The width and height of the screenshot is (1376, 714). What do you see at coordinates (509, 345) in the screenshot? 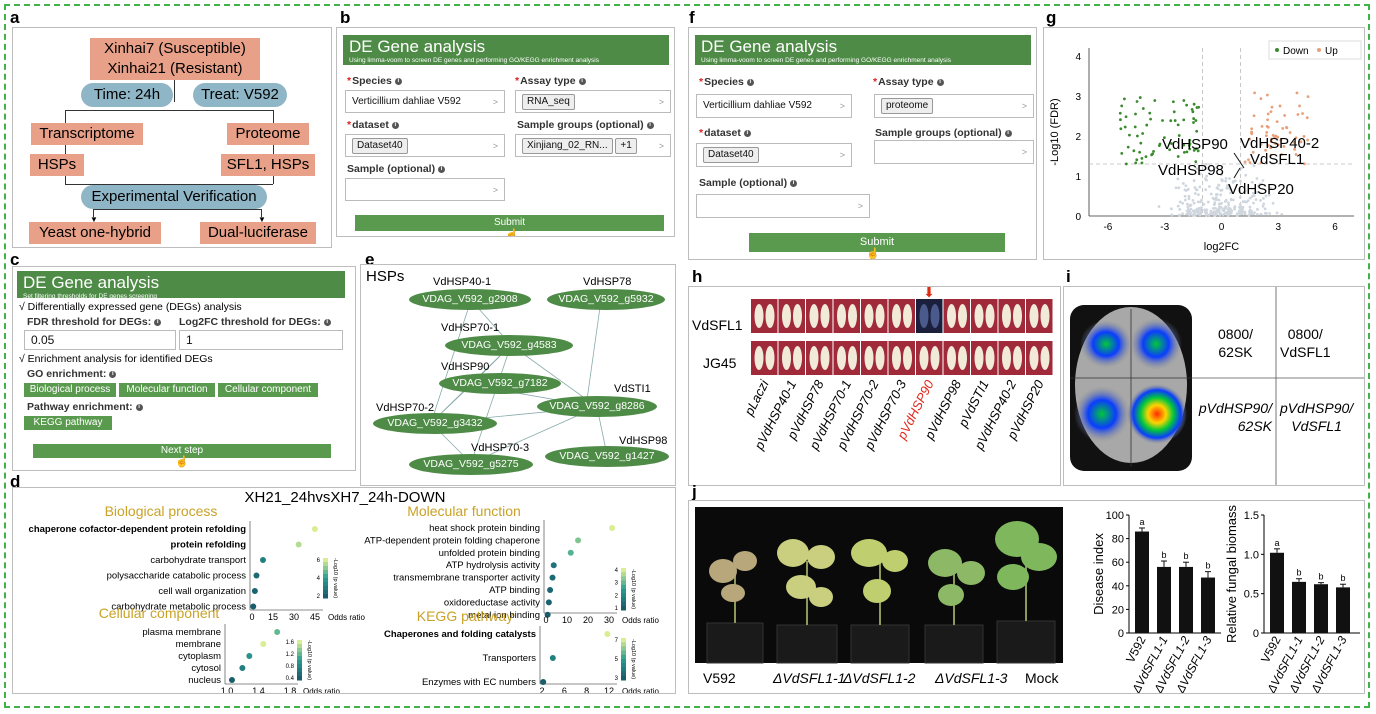
I see `network-node: VDAG_V592_g4583` at bounding box center [509, 345].